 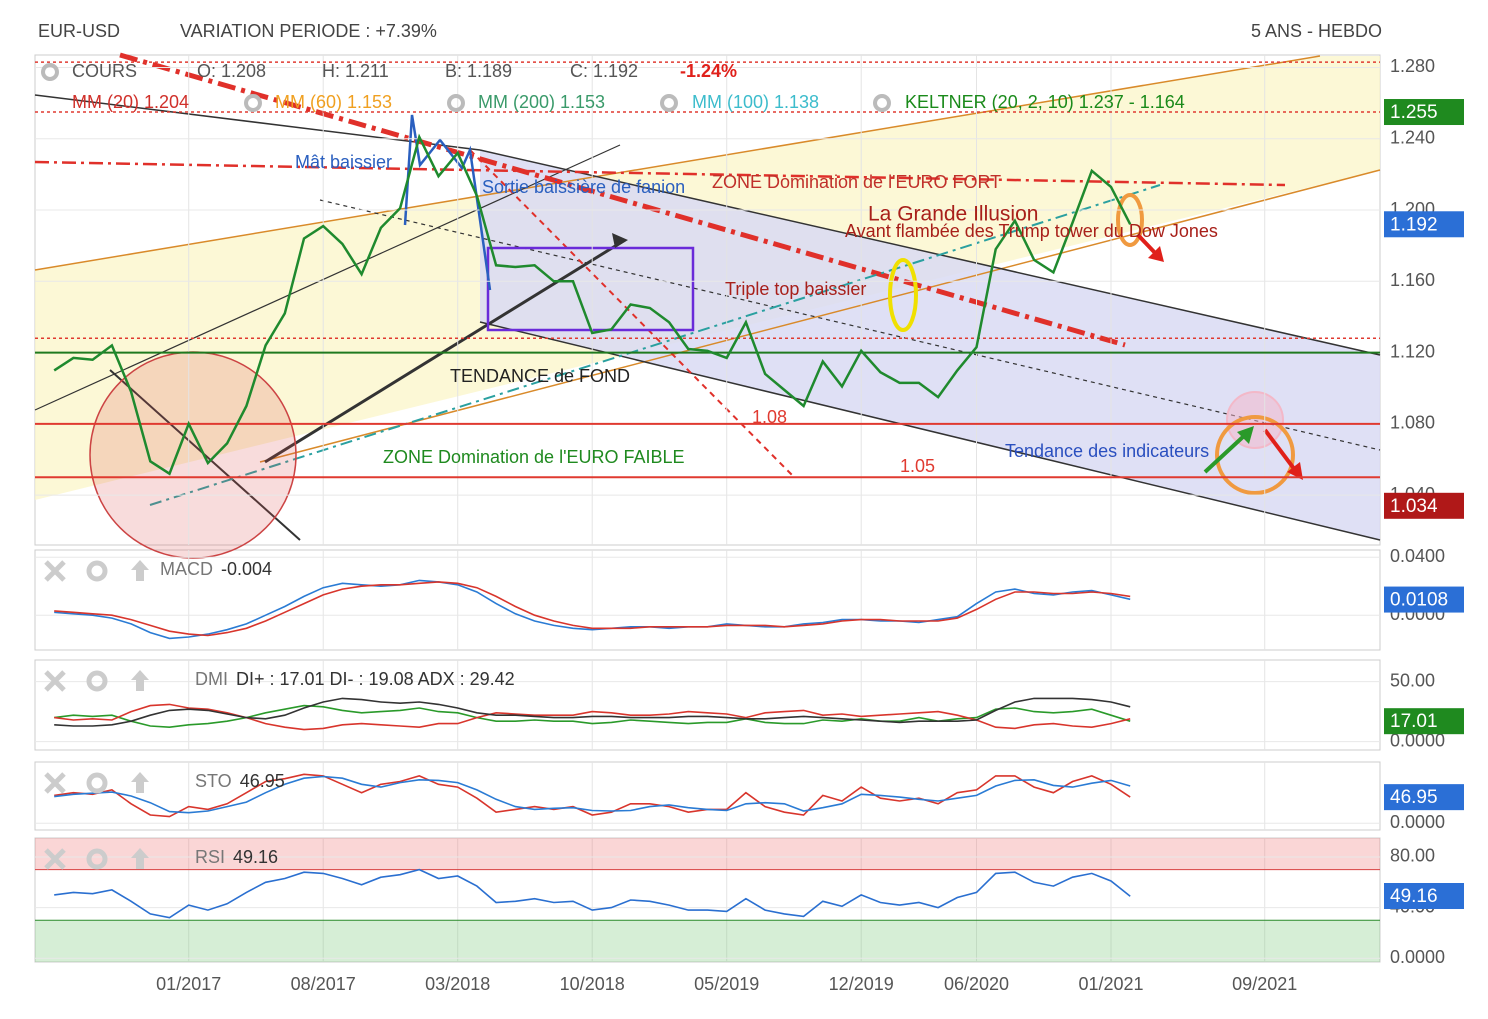 I want to click on period: 5 ANS - HEBDO, so click(x=1316, y=31).